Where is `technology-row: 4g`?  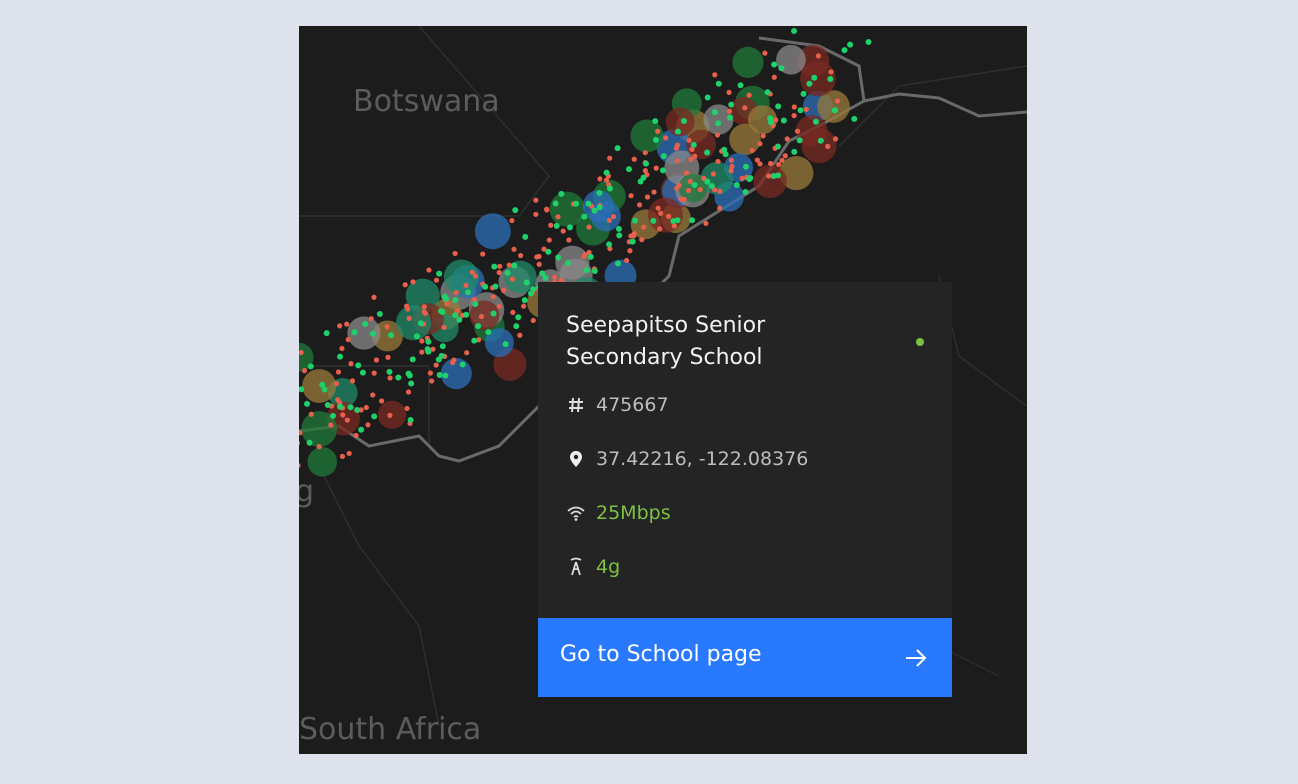 technology-row: 4g is located at coordinates (593, 567).